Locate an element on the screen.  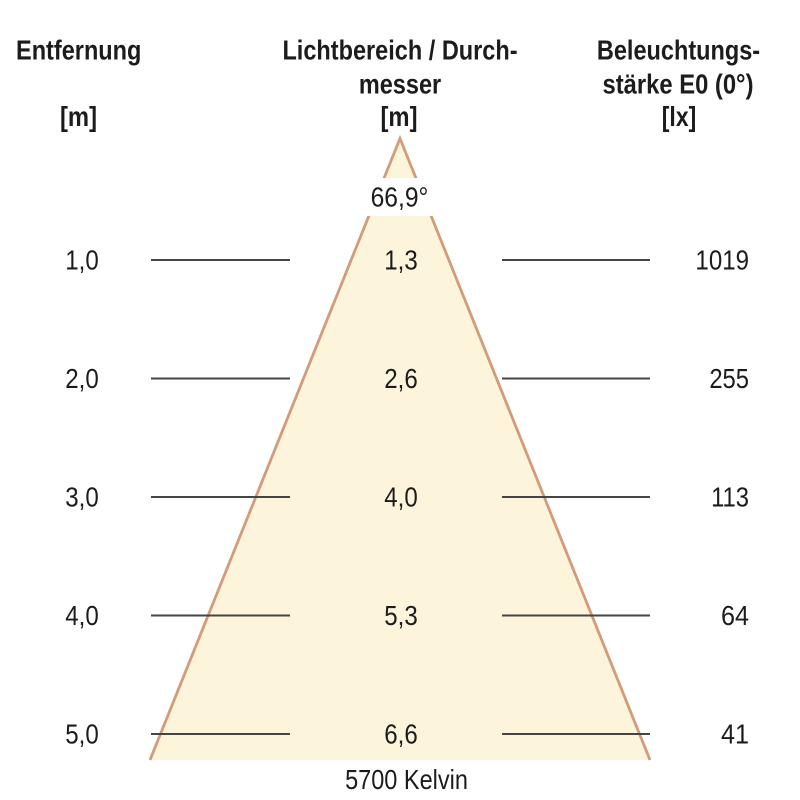
svg-text: 255 is located at coordinates (729, 378).